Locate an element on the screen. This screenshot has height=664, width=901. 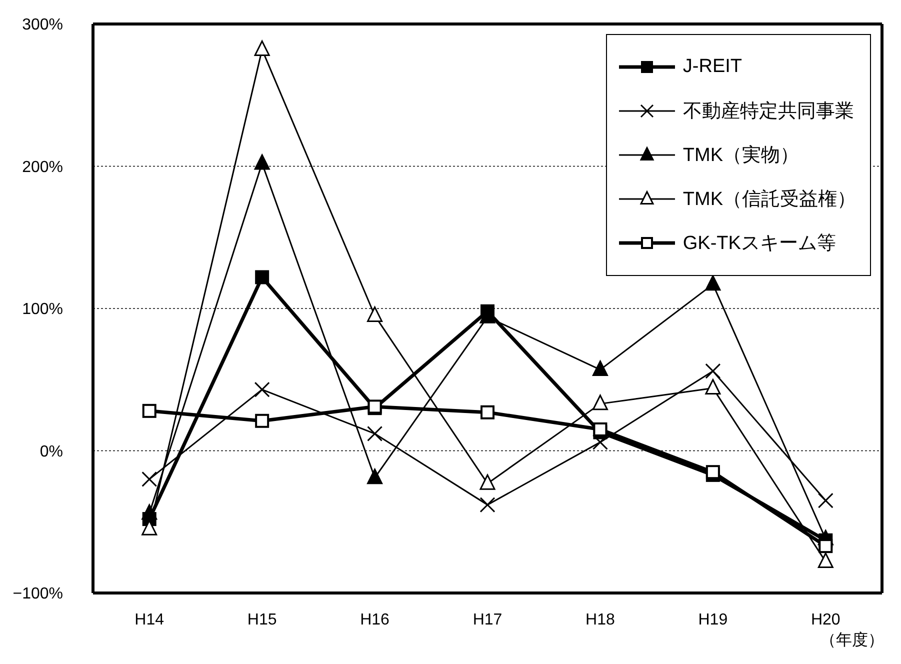
x-tick-label: H16 is located at coordinates (375, 619).